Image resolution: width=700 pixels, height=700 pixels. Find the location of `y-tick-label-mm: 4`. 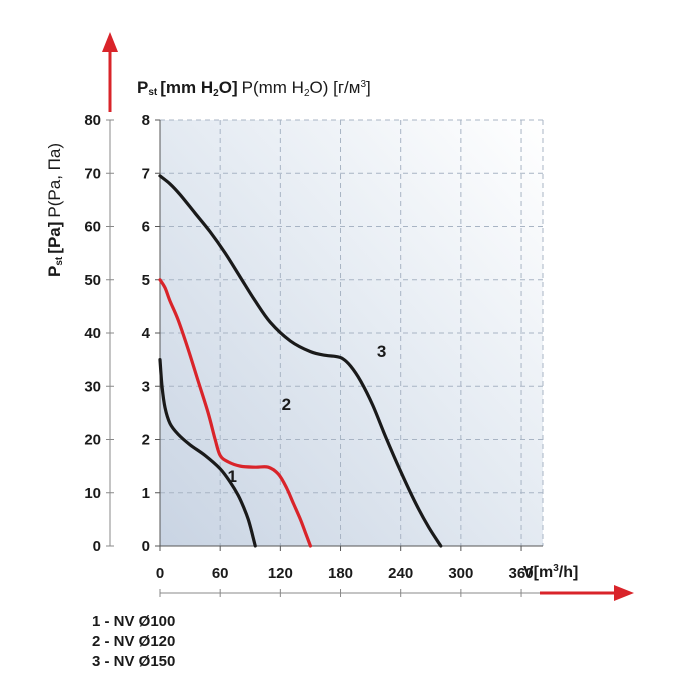

y-tick-label-mm: 4 is located at coordinates (146, 333).